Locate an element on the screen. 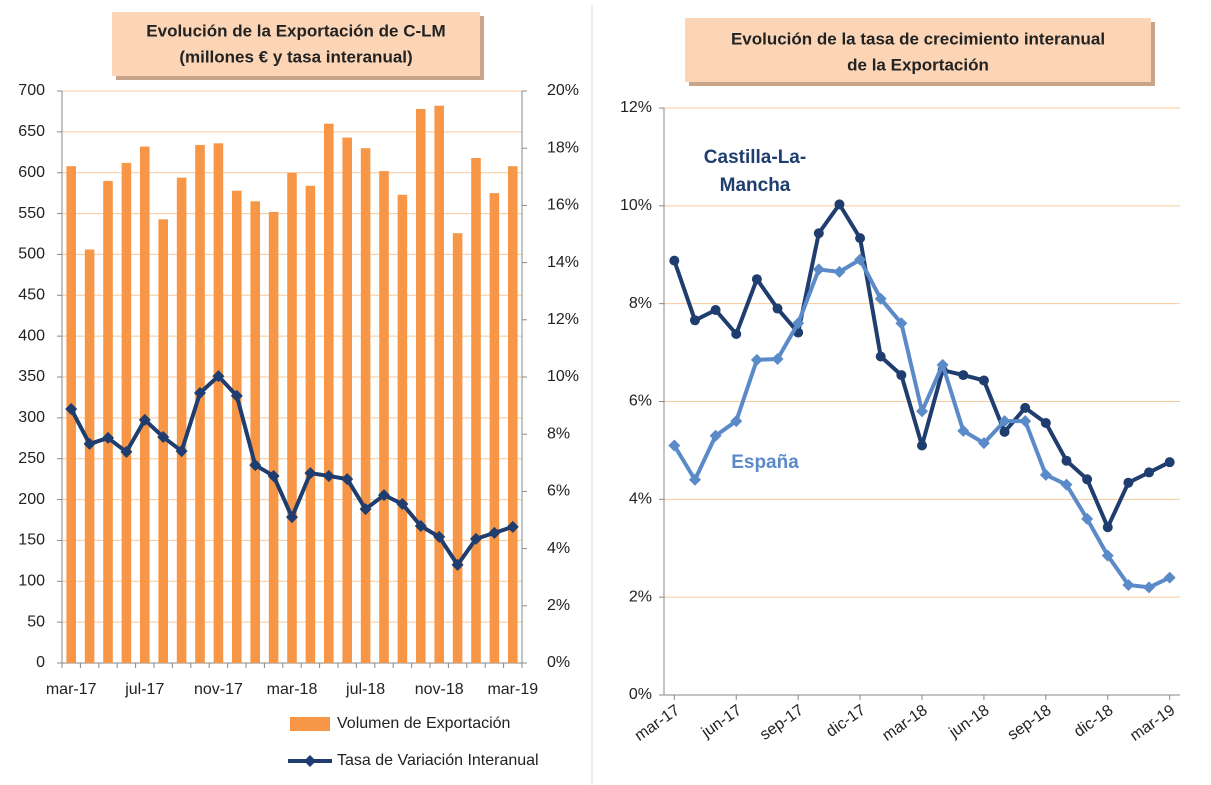 This screenshot has width=1211, height=785. y-tick-label: 650 is located at coordinates (31, 131).